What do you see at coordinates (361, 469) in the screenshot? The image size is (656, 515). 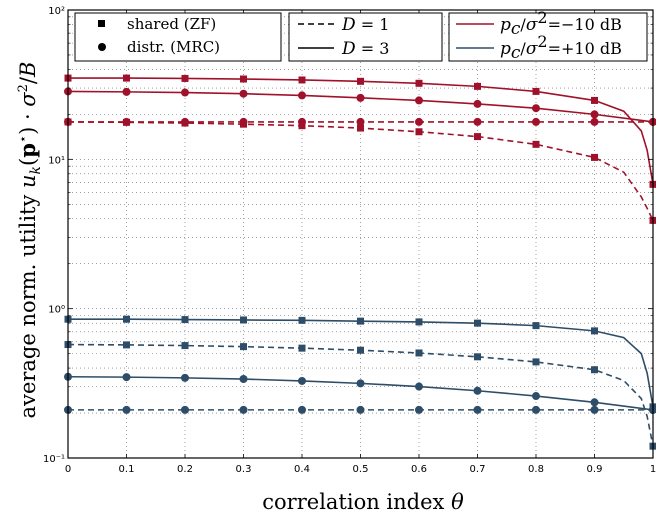 I see `x-tick-label: 0.5` at bounding box center [361, 469].